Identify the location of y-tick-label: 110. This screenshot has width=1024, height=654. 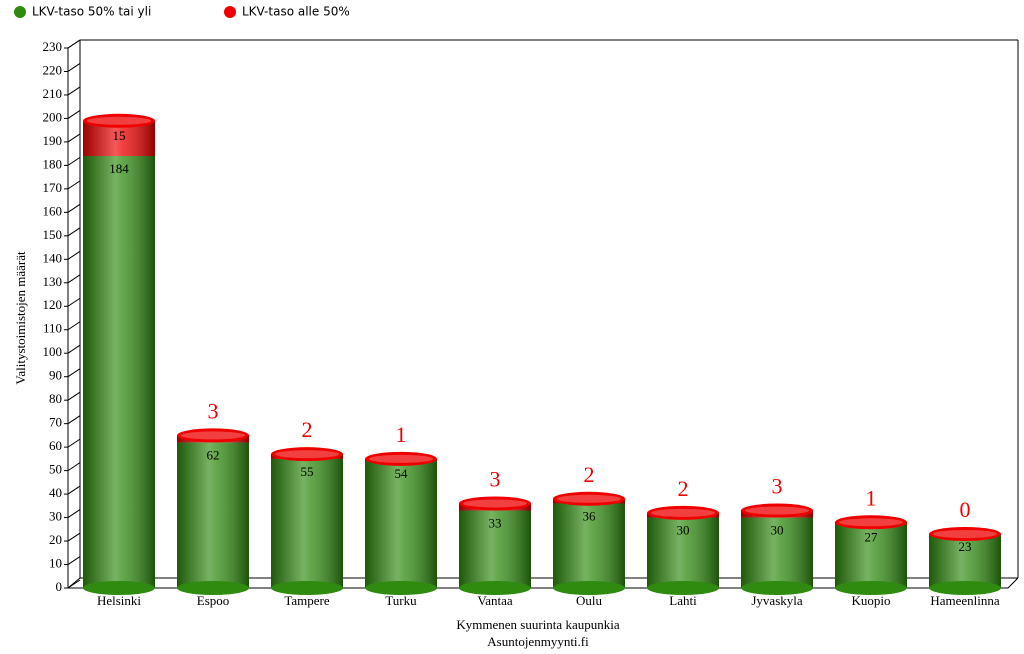
(52, 328).